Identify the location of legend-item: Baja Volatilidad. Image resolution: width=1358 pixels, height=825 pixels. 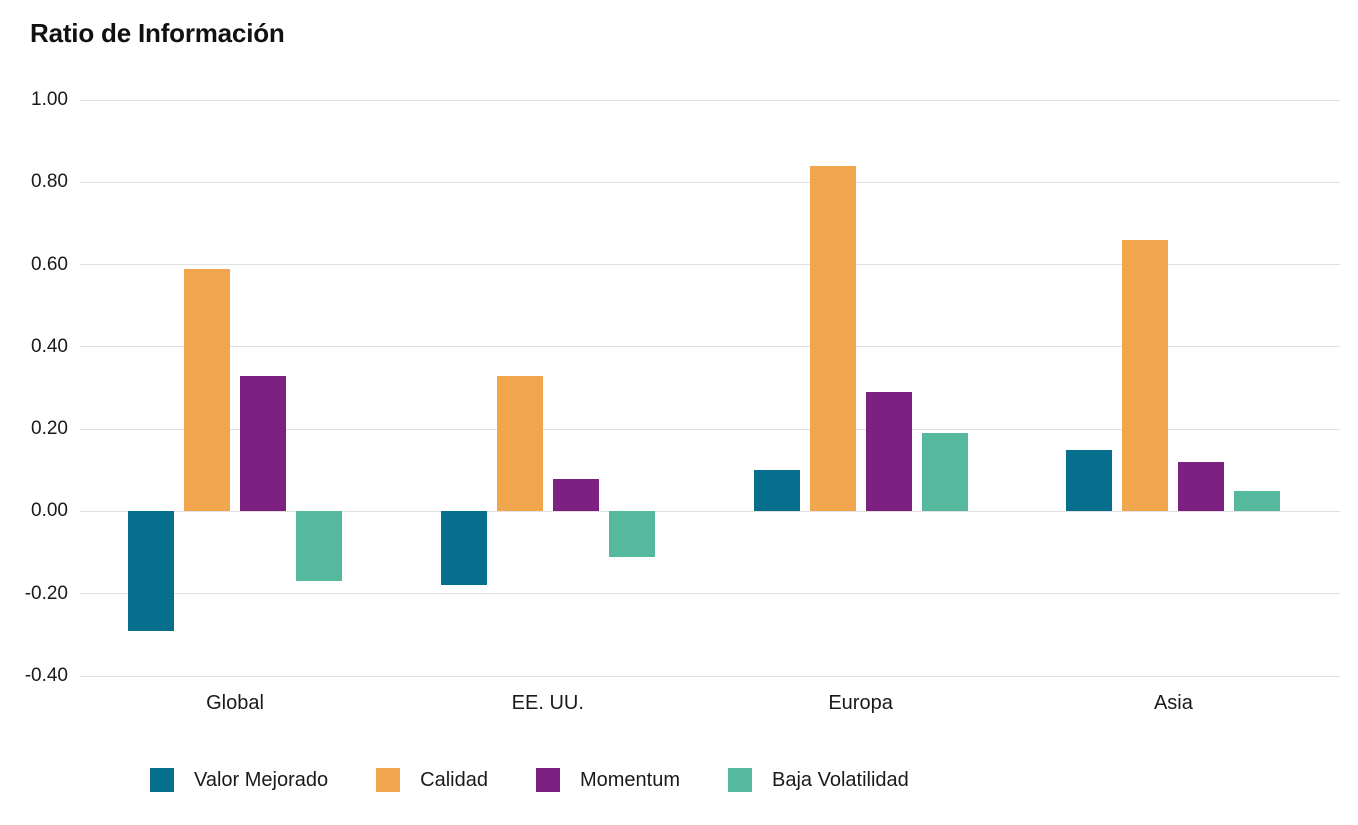
(818, 780).